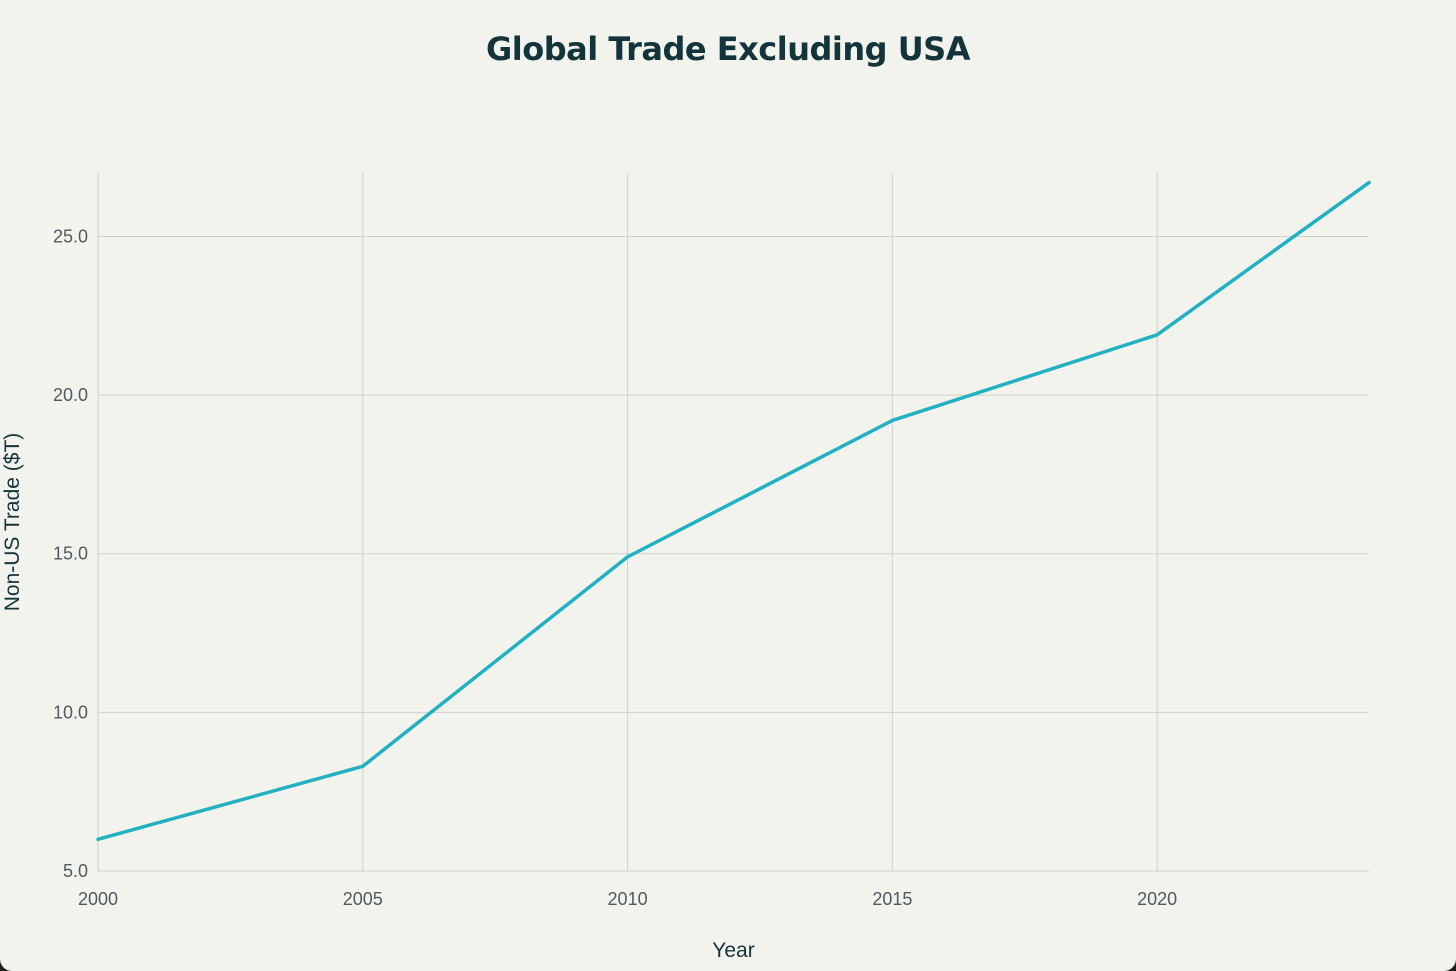 Image resolution: width=1456 pixels, height=971 pixels. I want to click on y-tick-label: 5.0, so click(75, 871).